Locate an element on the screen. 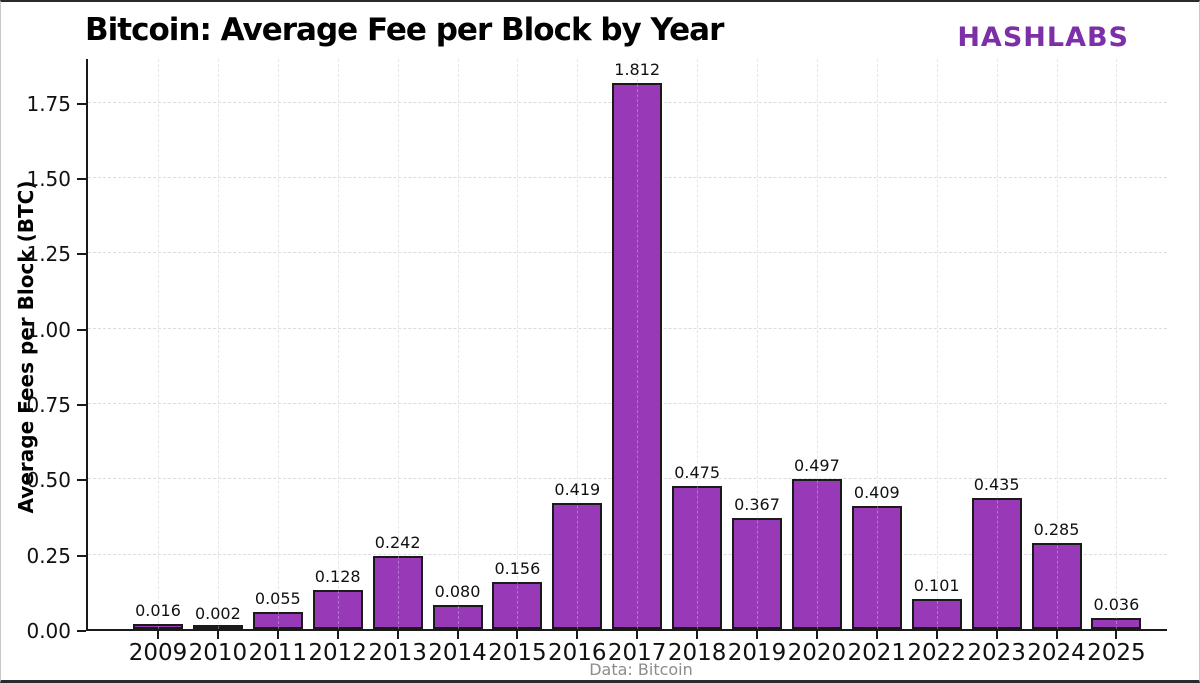 The height and width of the screenshot is (683, 1200). y-tick-label: 1.75 is located at coordinates (48, 103).